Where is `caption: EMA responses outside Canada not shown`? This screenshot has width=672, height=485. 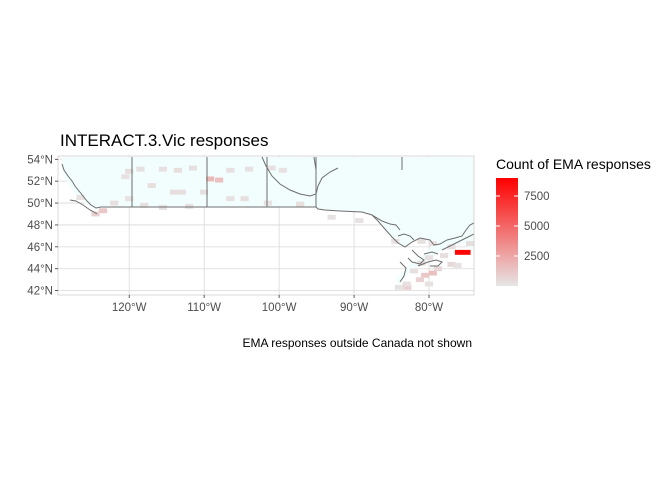
caption: EMA responses outside Canada not shown is located at coordinates (357, 343).